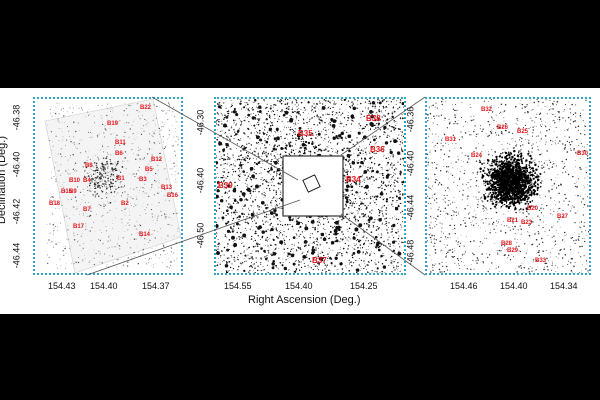  What do you see at coordinates (104, 286) in the screenshot?
I see `left-xtick-2: 154.40` at bounding box center [104, 286].